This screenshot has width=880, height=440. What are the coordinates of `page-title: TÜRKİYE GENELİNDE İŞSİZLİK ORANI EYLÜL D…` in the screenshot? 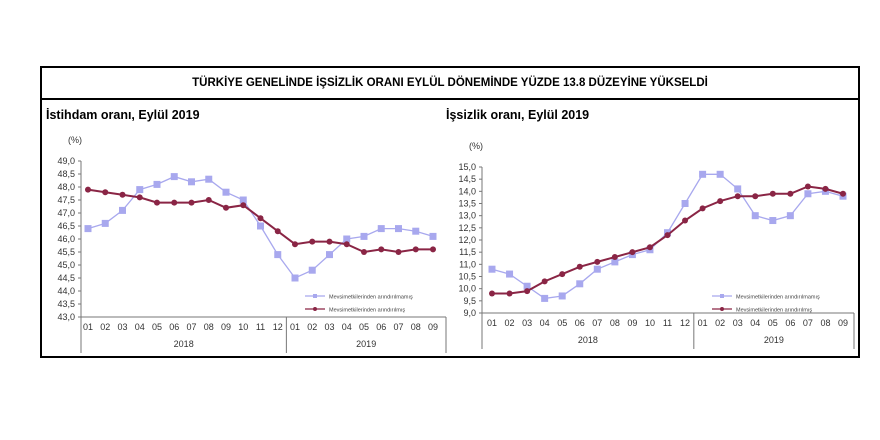 It's located at (450, 83).